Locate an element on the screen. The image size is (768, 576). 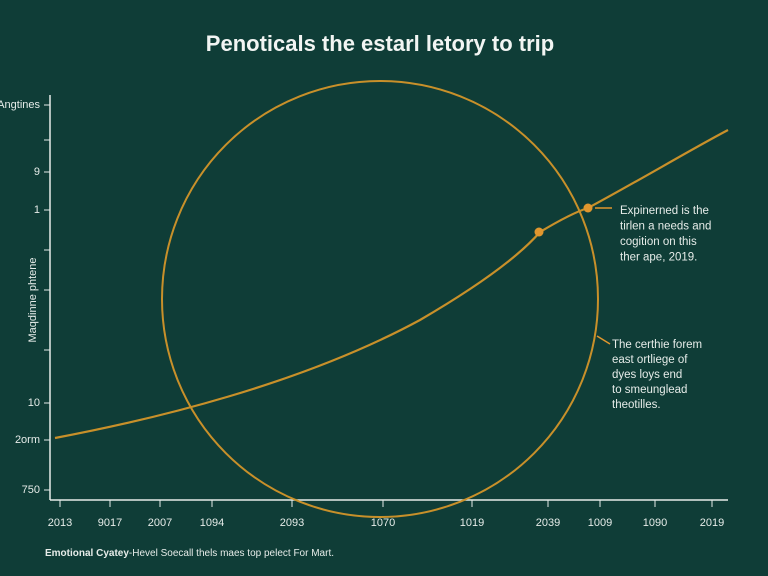
annotation-line: east ortliege of is located at coordinates (650, 360).